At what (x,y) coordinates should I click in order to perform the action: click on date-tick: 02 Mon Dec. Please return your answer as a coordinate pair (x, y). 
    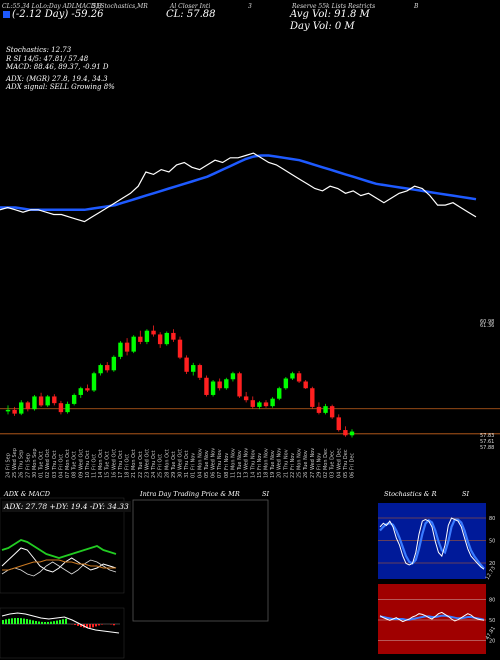
    Looking at the image, I should click on (326, 463).